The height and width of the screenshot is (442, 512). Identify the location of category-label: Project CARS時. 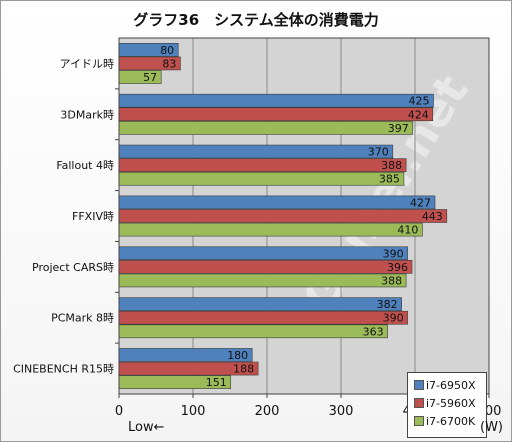
(73, 267).